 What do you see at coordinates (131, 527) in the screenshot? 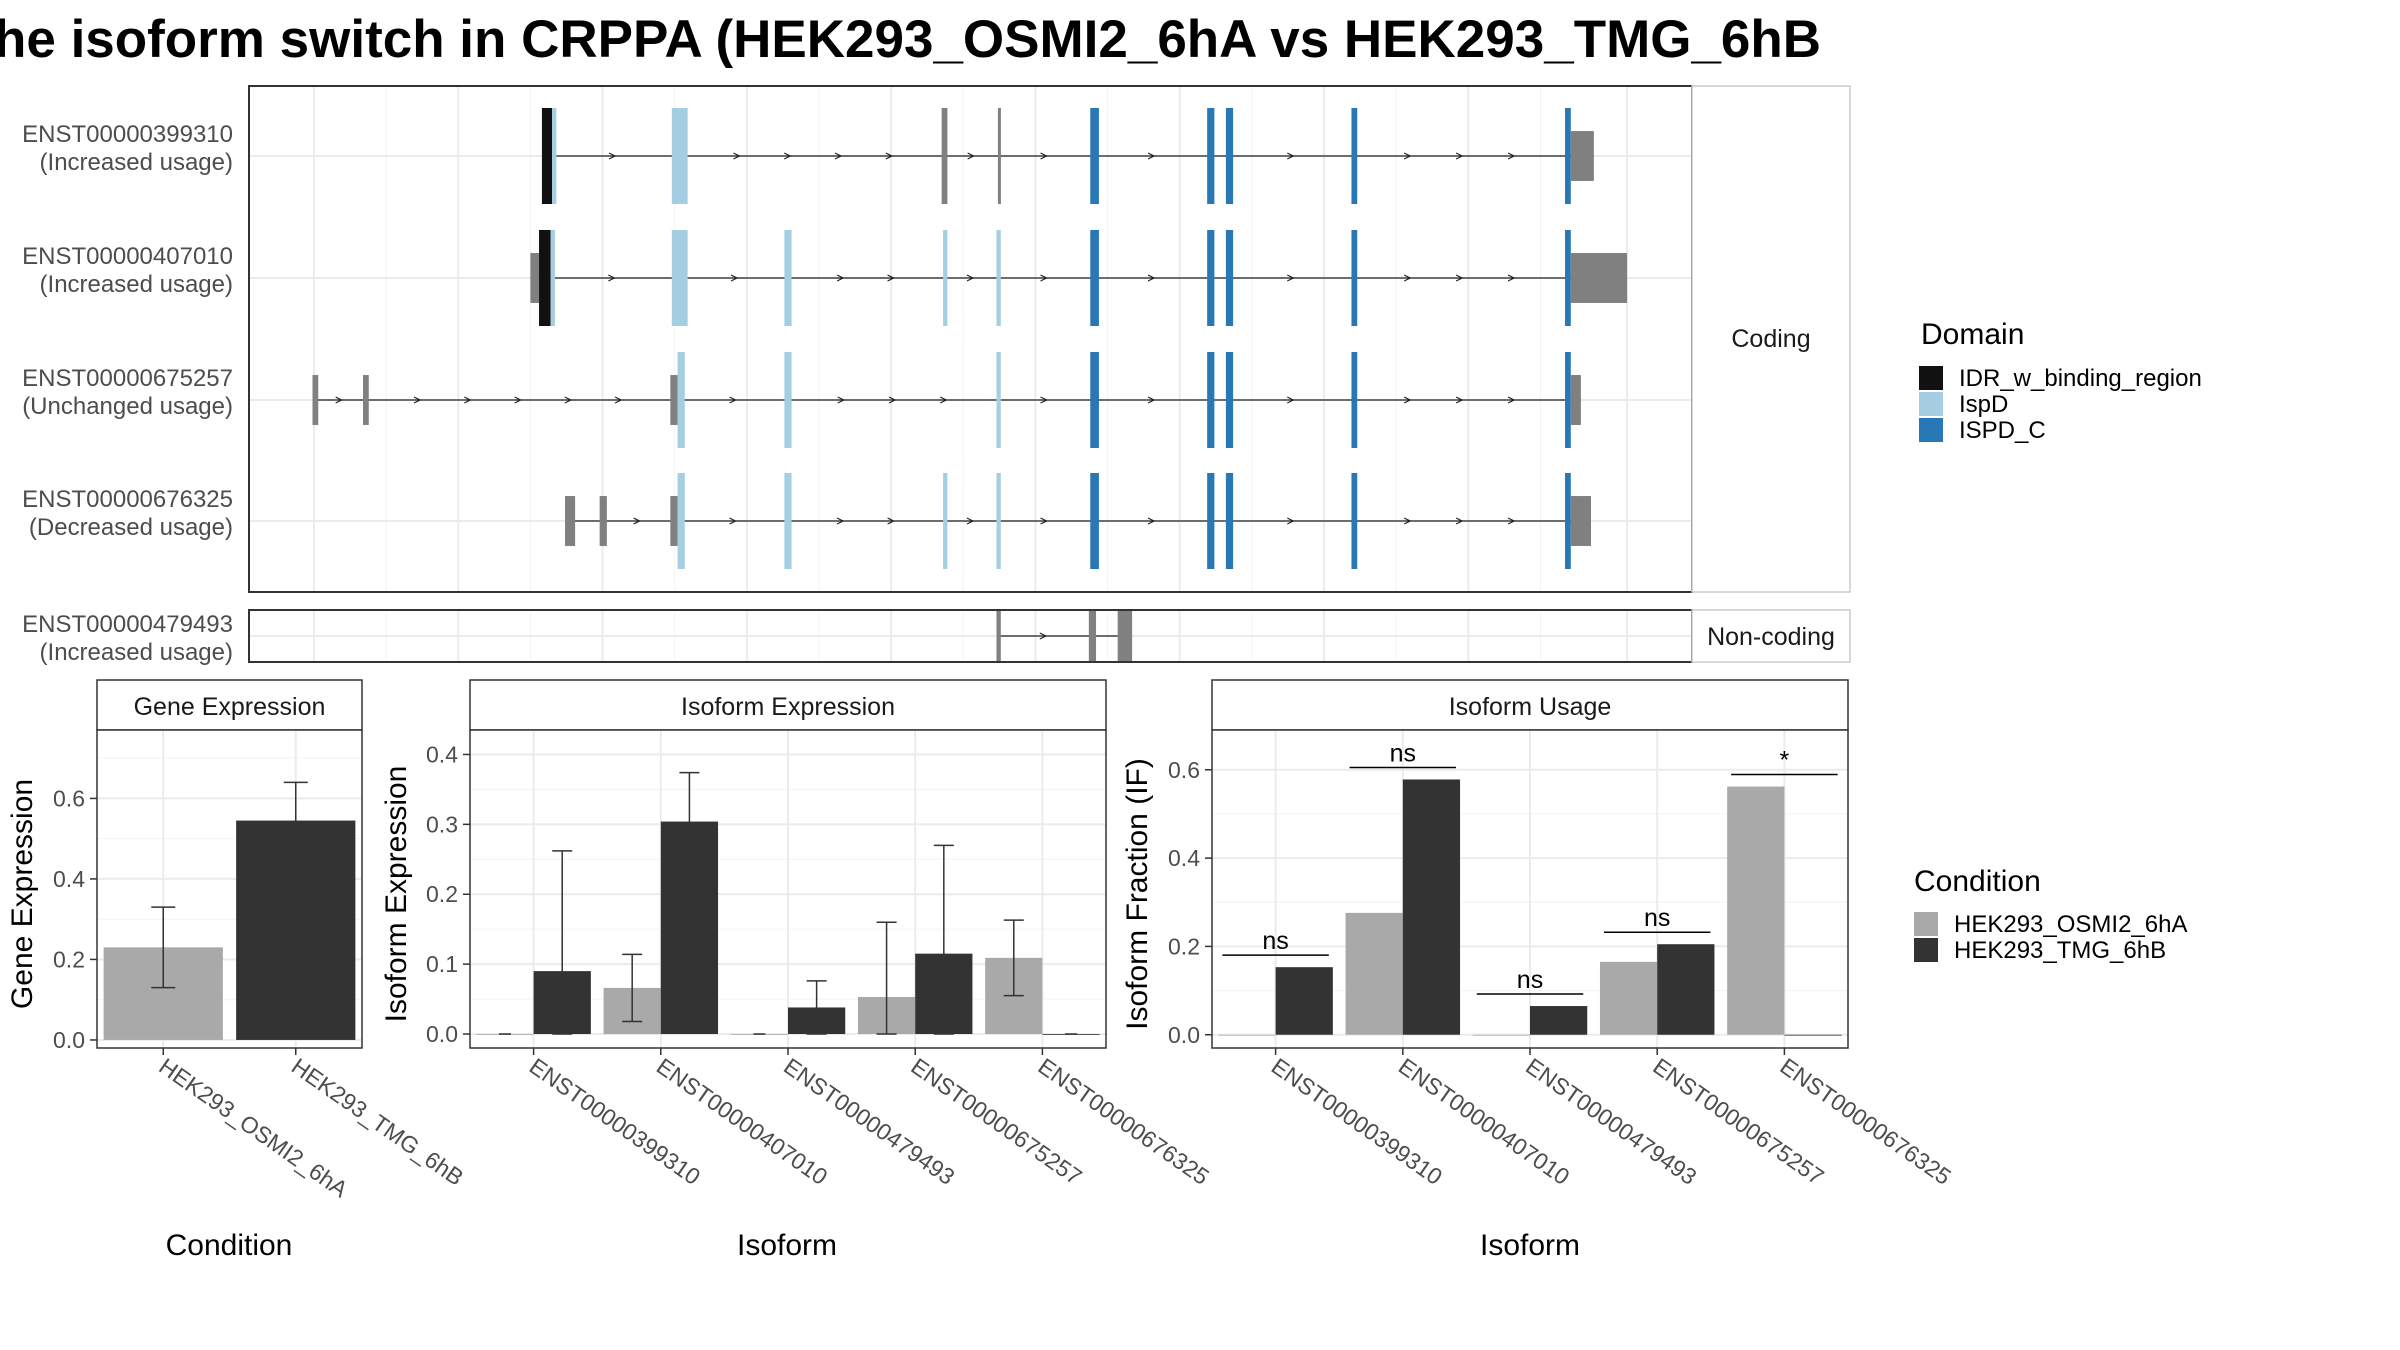
I see `transcript-status-label: (Decreased usage)` at bounding box center [131, 527].